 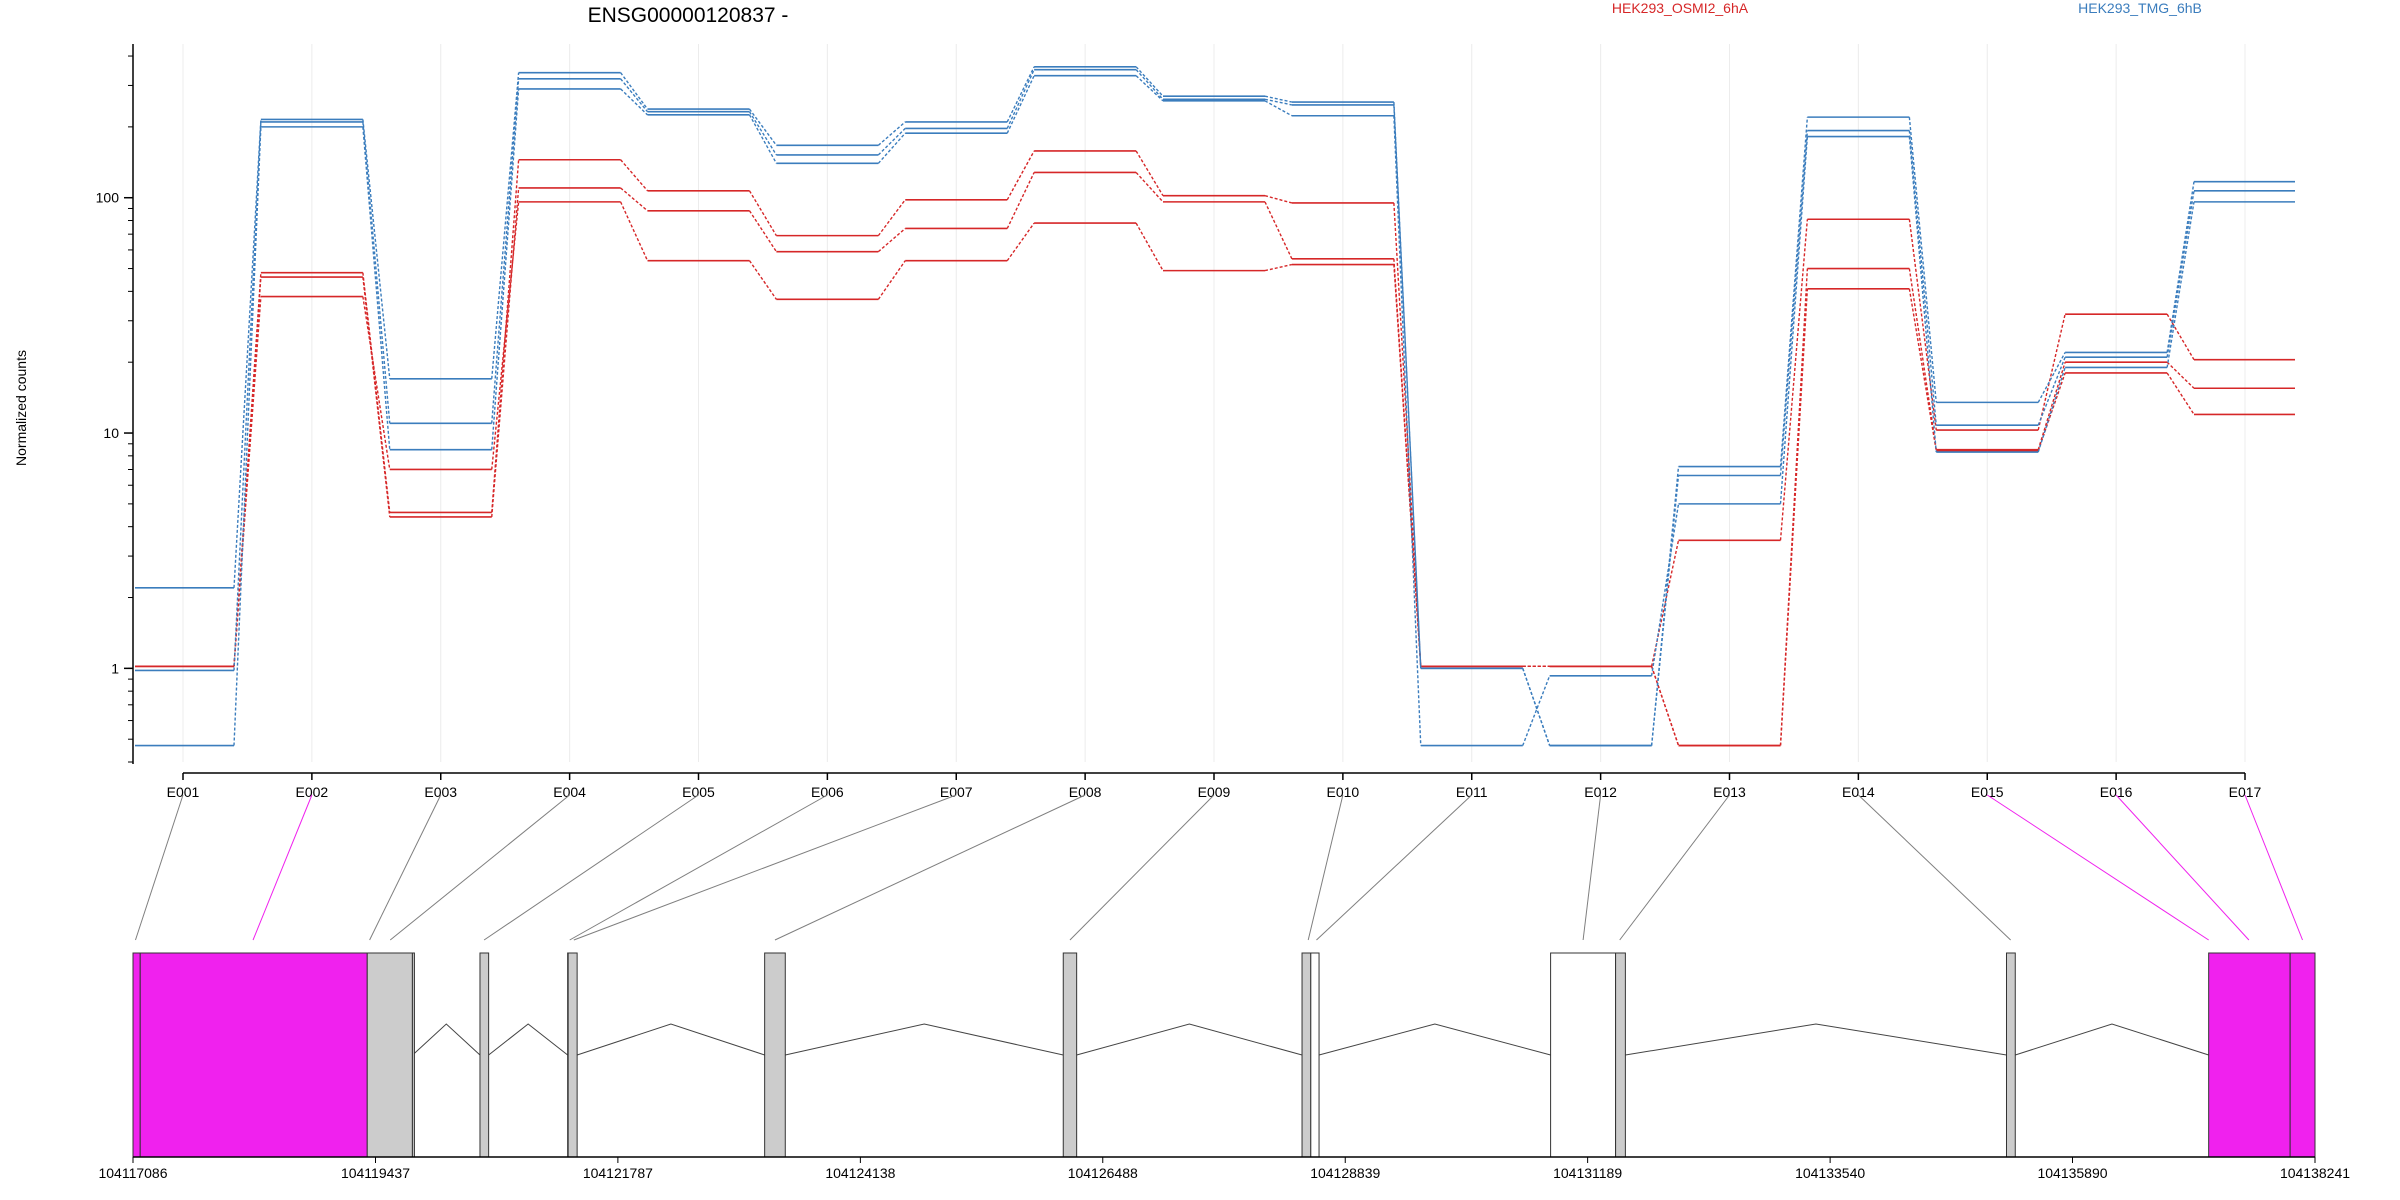 I want to click on x-tick-label: E012, so click(x=1600, y=792).